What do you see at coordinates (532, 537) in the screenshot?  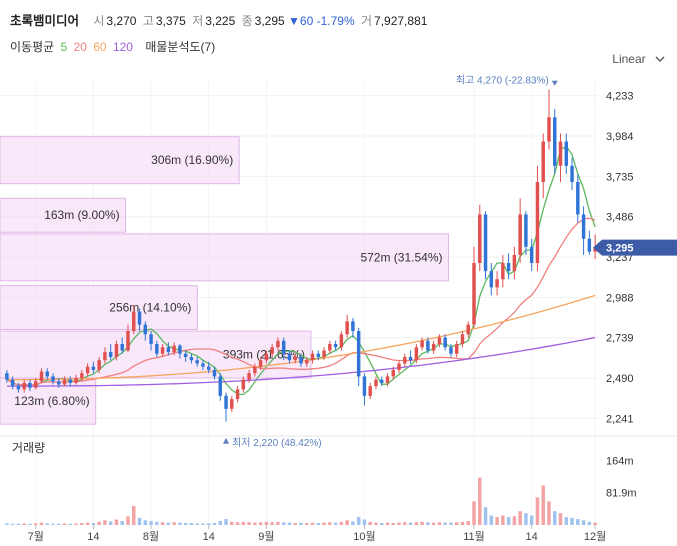 I see `date-tick-label: 14` at bounding box center [532, 537].